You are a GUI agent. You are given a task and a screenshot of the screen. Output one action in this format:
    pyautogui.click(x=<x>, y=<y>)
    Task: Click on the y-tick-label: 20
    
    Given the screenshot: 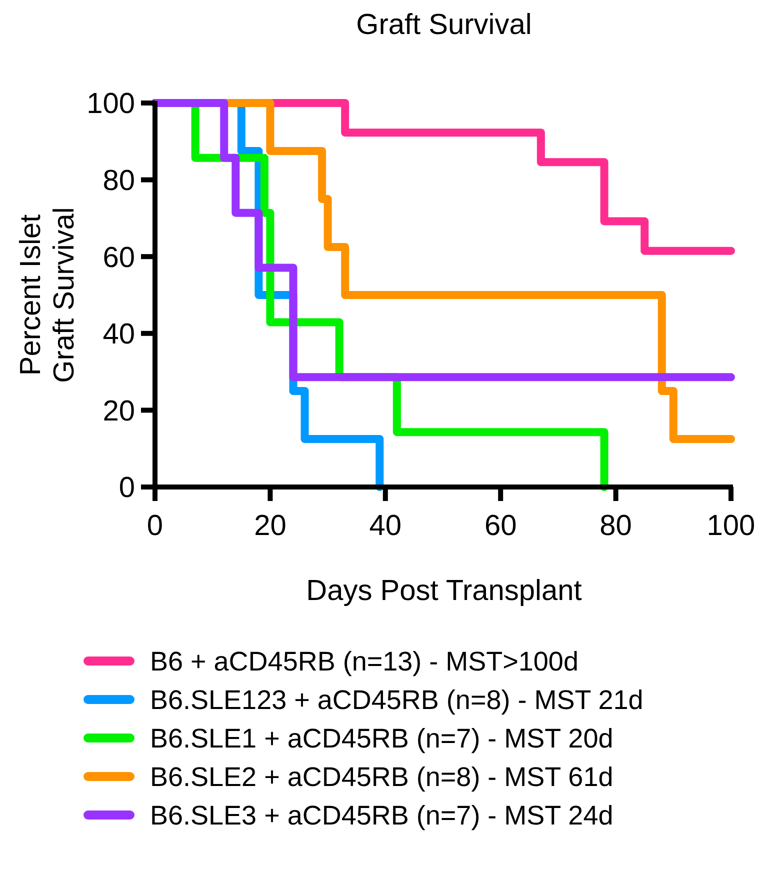 What is the action you would take?
    pyautogui.click(x=118, y=411)
    